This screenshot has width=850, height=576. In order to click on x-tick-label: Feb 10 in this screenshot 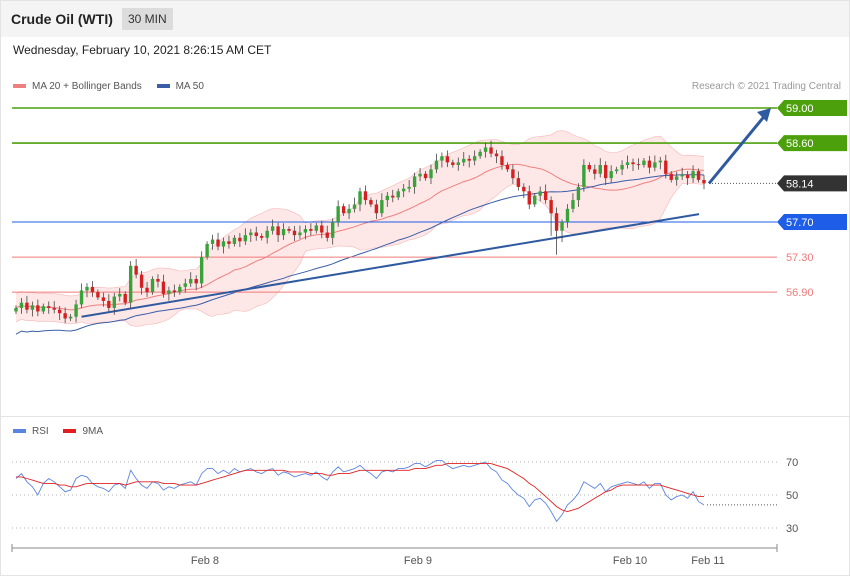, I will do `click(630, 561)`.